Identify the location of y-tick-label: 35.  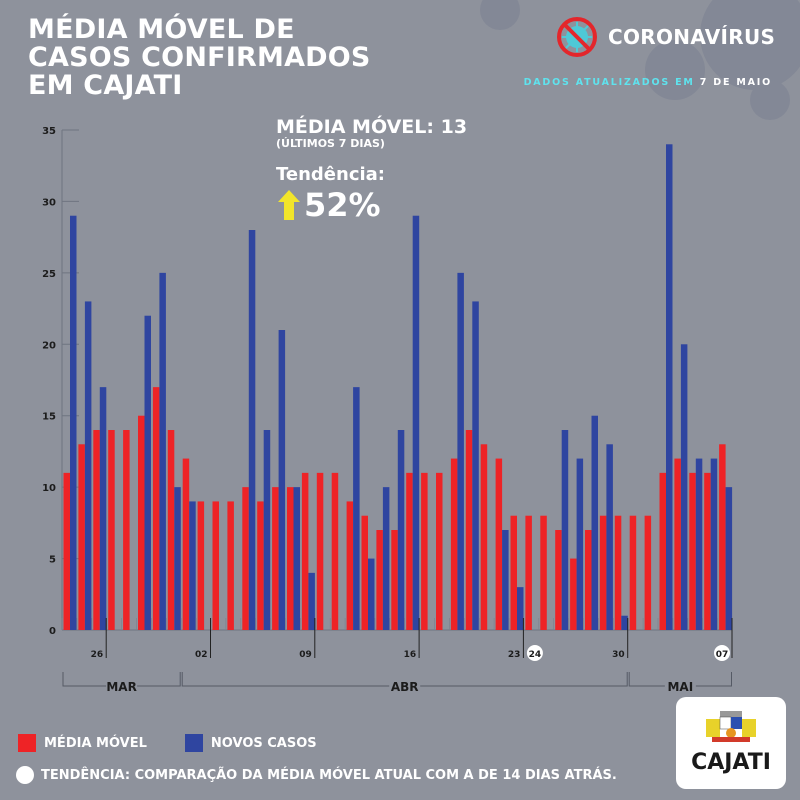
(49, 131).